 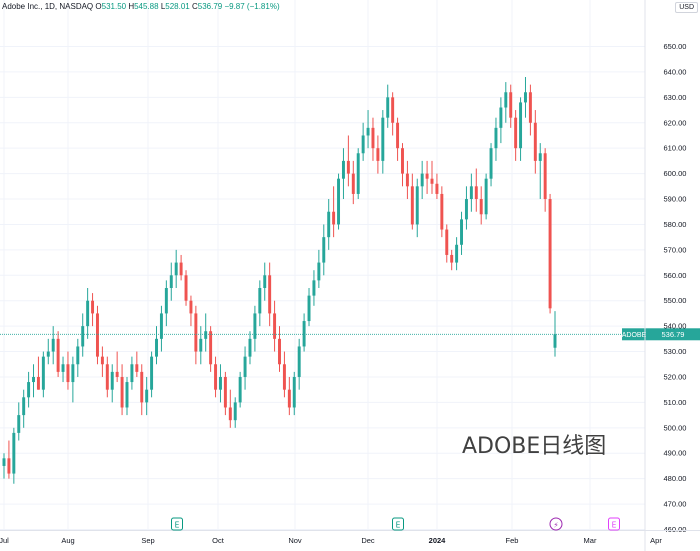 I want to click on last-price-badge, so click(x=673, y=334).